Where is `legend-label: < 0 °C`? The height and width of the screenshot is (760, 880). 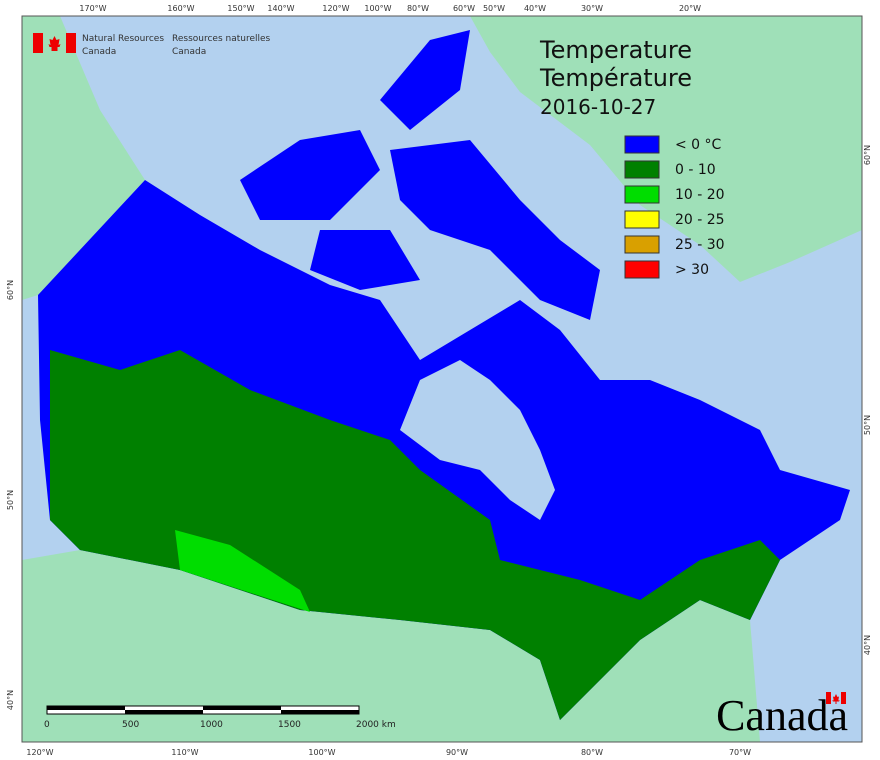
legend-label: < 0 °C is located at coordinates (698, 145).